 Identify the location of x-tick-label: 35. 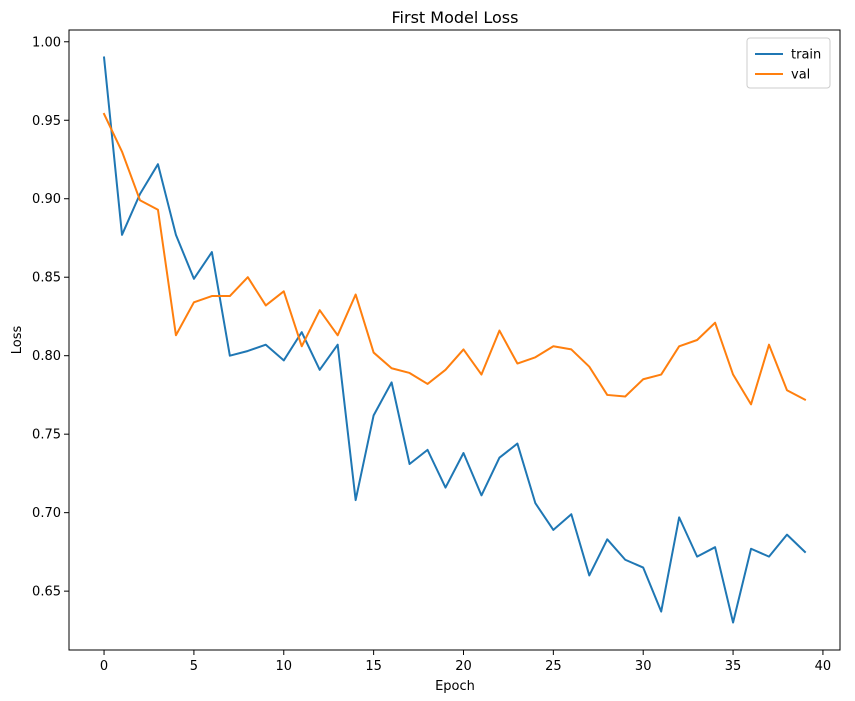
(733, 666).